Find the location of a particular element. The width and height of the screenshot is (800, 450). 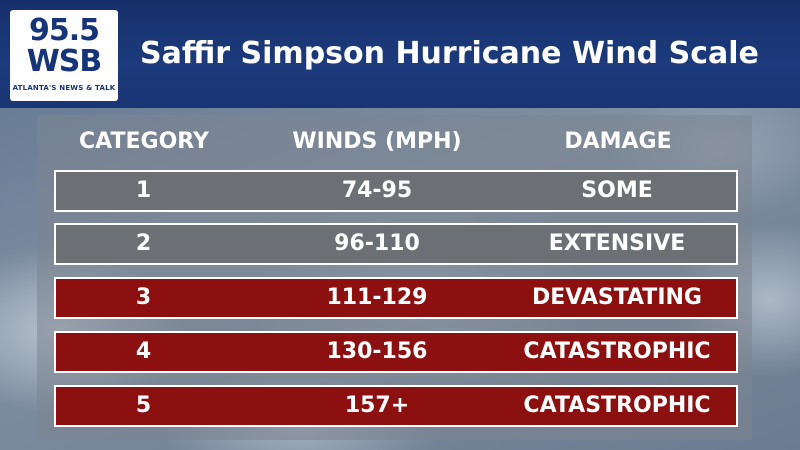

table-row-category-3: 3 111-129 DEVASTATING is located at coordinates (396, 298).